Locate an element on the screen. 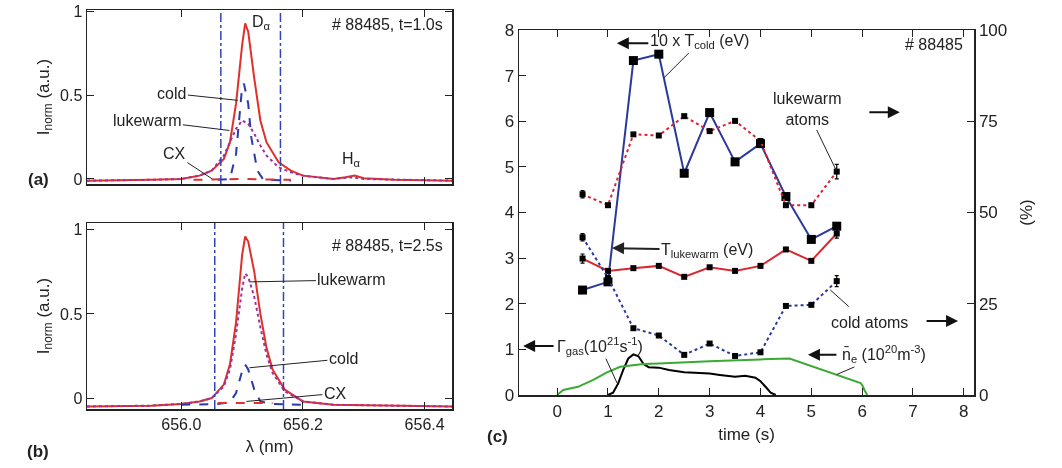 The height and width of the screenshot is (468, 1062). x-tick-label: 2 is located at coordinates (659, 411).